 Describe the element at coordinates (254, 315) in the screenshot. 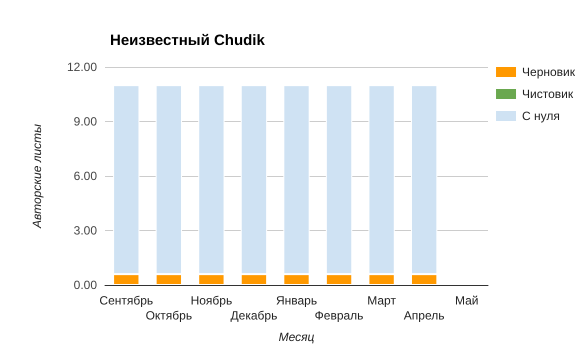

I see `x-tick-label: Декабрь` at that location.